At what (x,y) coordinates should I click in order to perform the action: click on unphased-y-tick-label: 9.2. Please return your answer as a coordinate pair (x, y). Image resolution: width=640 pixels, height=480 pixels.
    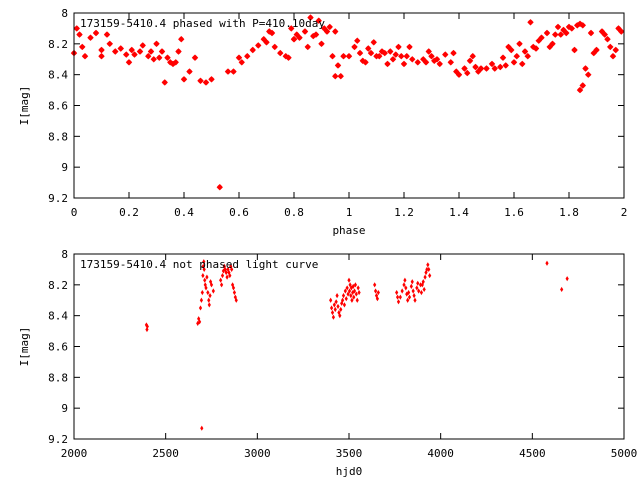
    Looking at the image, I should click on (58, 439).